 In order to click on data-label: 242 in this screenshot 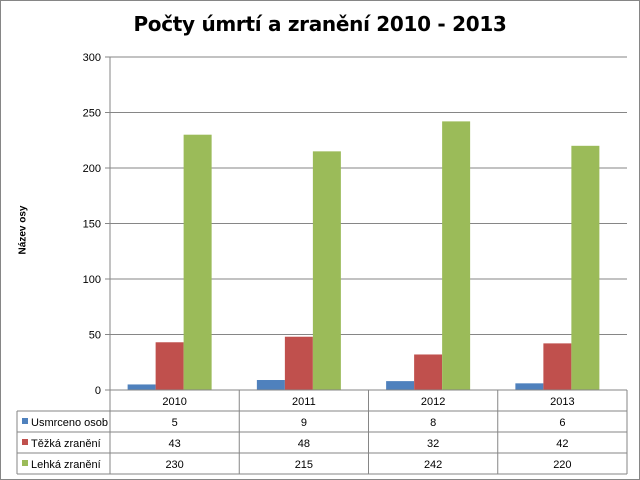, I will do `click(433, 465)`.